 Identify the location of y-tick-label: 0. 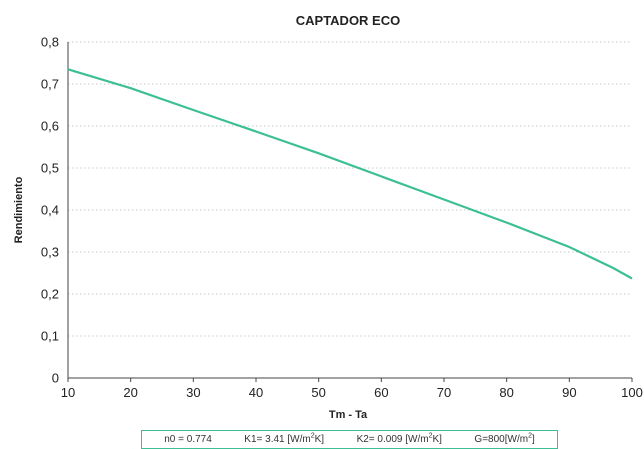
(55, 378).